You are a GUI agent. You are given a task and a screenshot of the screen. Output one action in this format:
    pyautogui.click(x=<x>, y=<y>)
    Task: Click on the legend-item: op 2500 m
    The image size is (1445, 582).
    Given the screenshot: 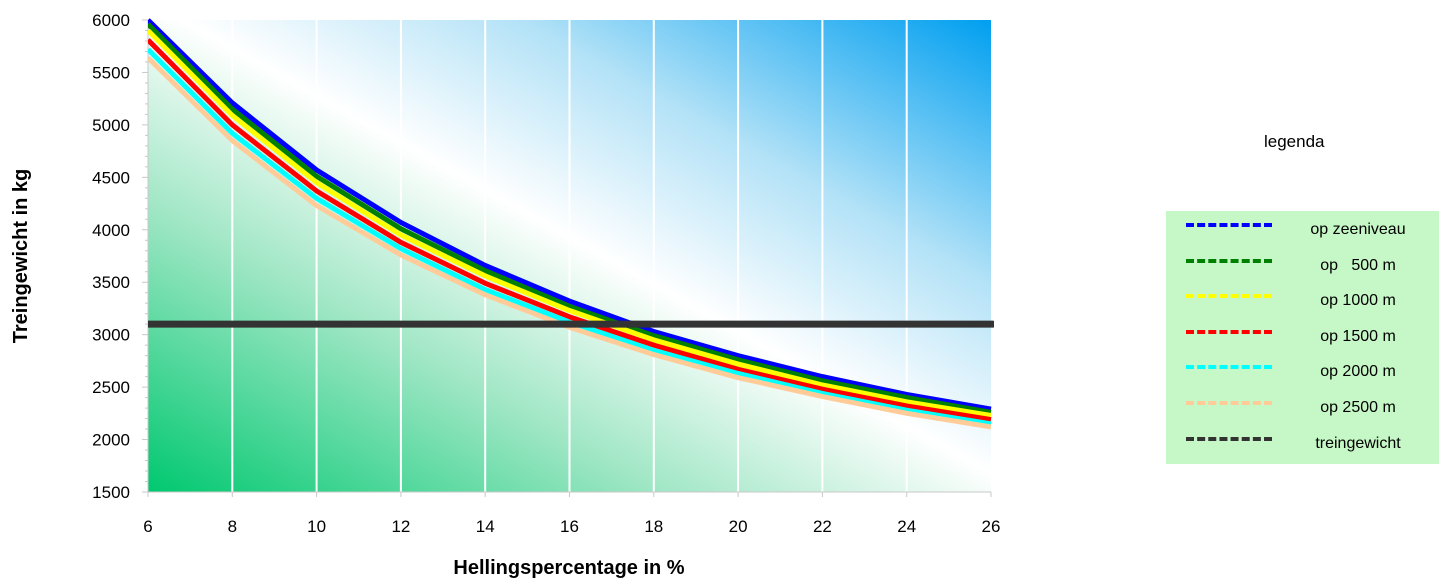 What is the action you would take?
    pyautogui.click(x=1302, y=409)
    